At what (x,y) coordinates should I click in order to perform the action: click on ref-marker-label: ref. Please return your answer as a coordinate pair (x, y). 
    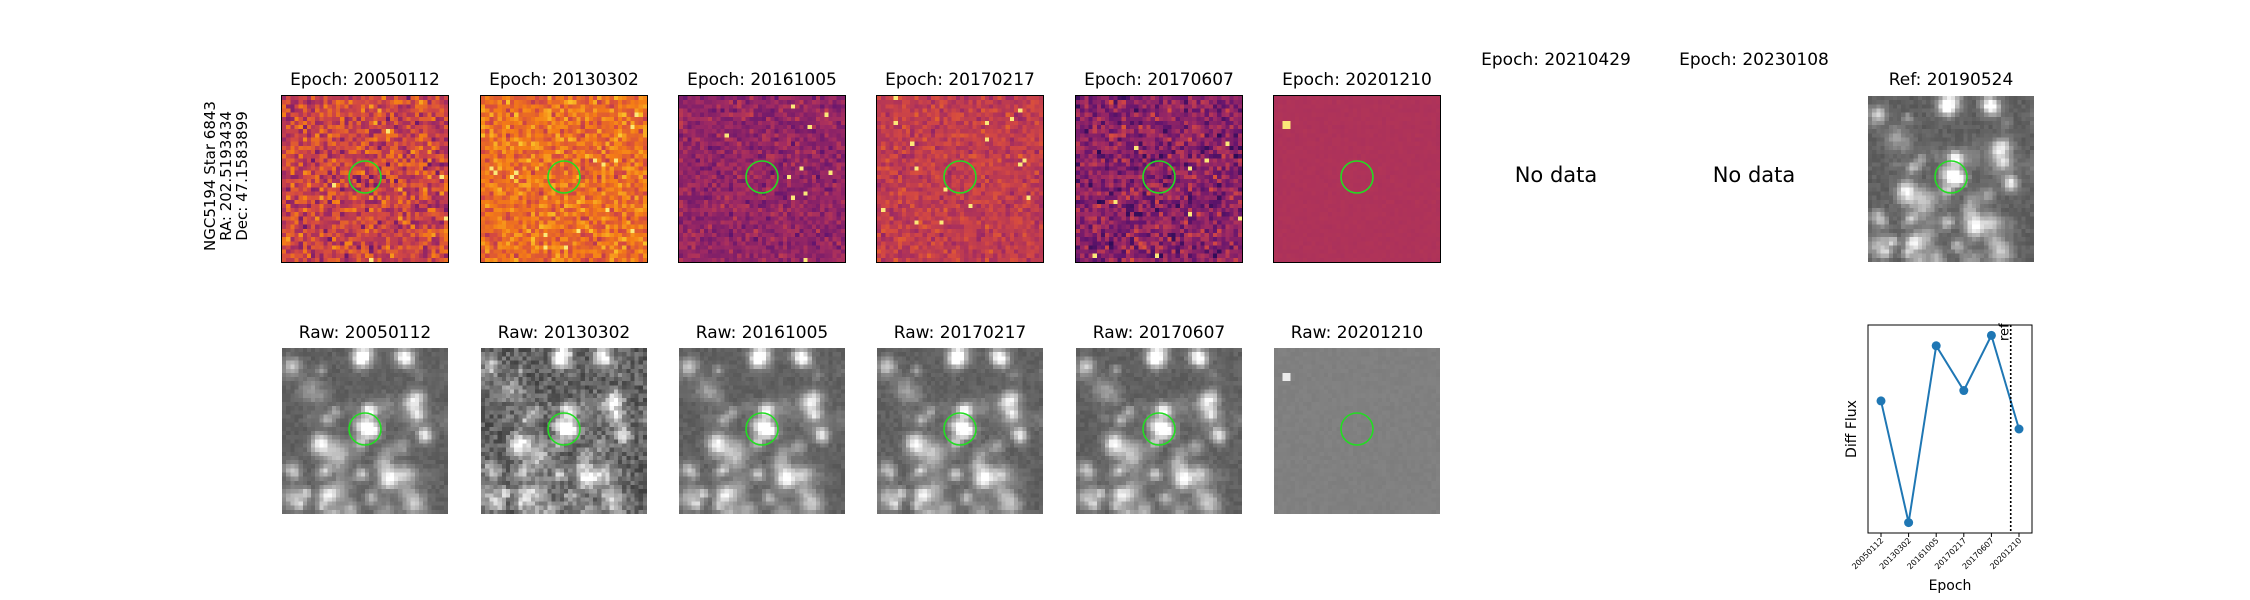
    Looking at the image, I should click on (2005, 332).